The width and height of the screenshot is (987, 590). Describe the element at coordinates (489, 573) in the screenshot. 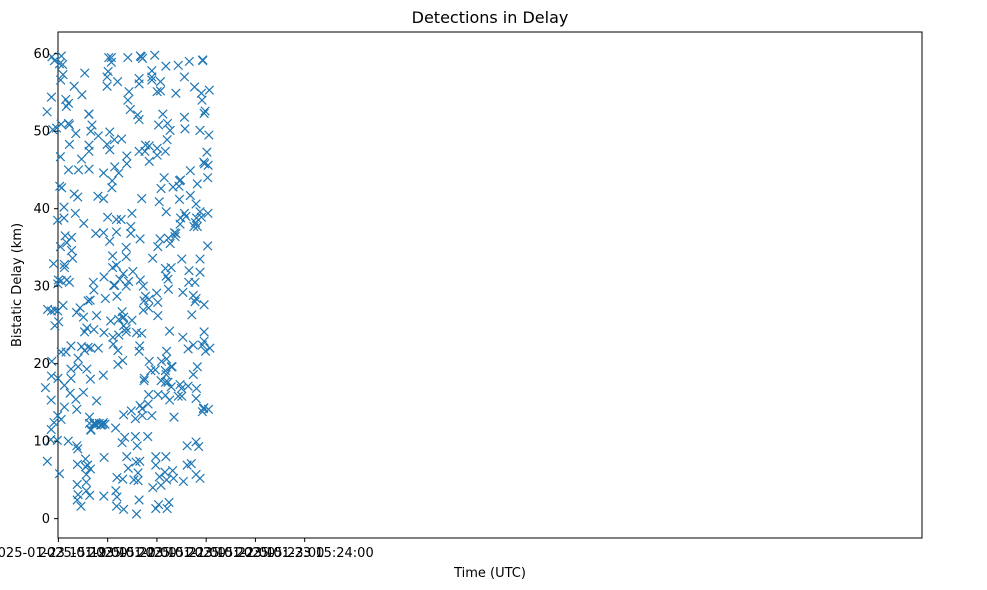

I see `x-axis-label: Time (UTC)` at that location.